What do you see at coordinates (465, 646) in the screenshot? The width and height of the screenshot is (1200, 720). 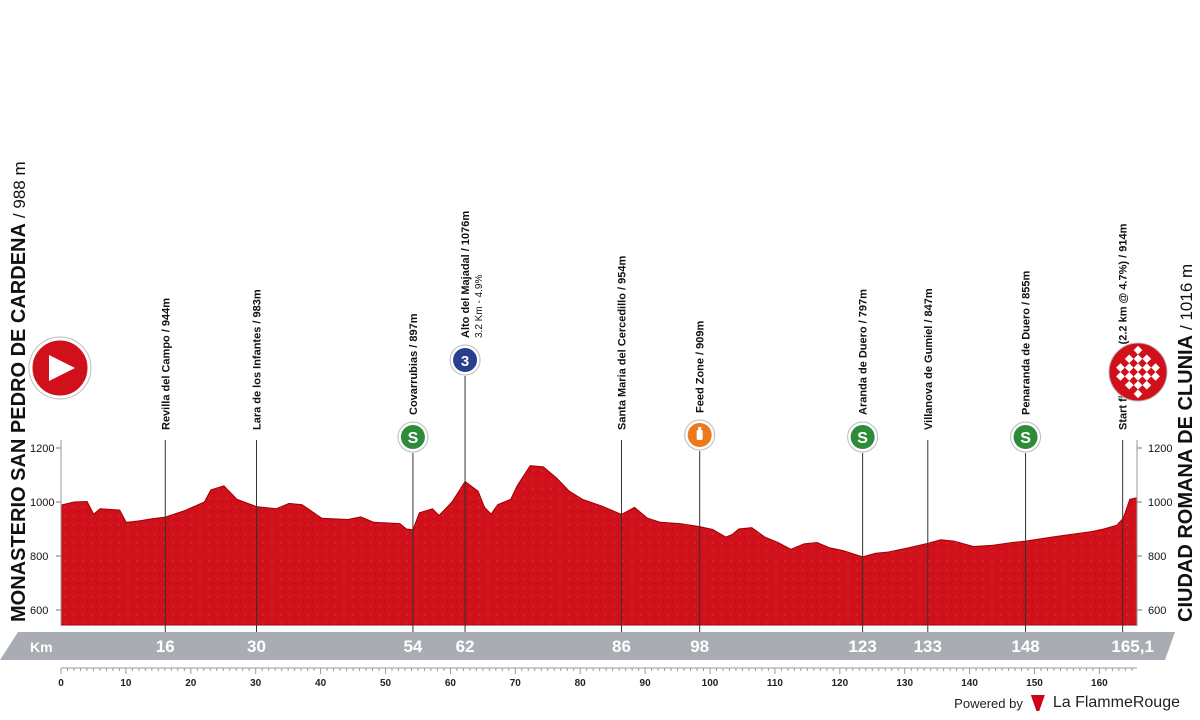 I see `distance-band-label: 62` at bounding box center [465, 646].